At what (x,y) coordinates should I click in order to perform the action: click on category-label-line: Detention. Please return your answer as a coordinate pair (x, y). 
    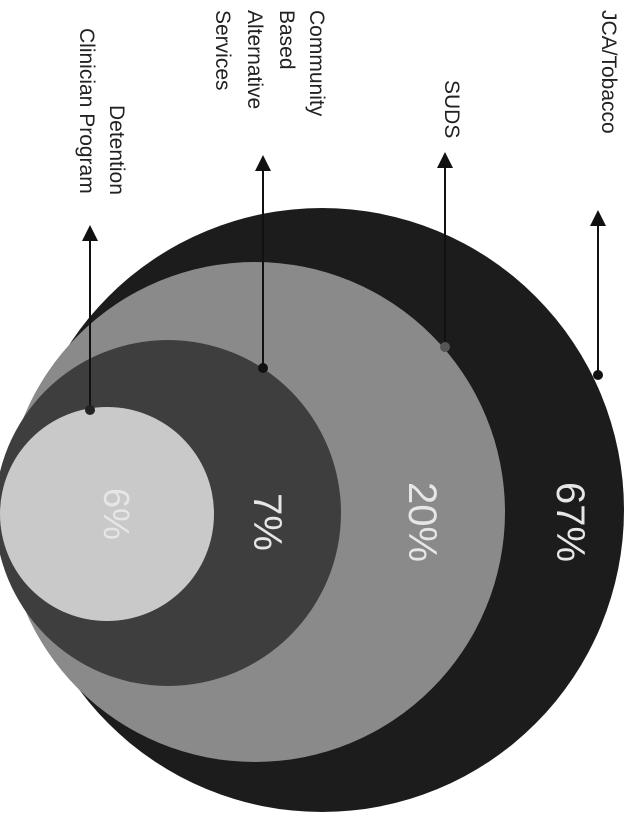
    Looking at the image, I should click on (116, 150).